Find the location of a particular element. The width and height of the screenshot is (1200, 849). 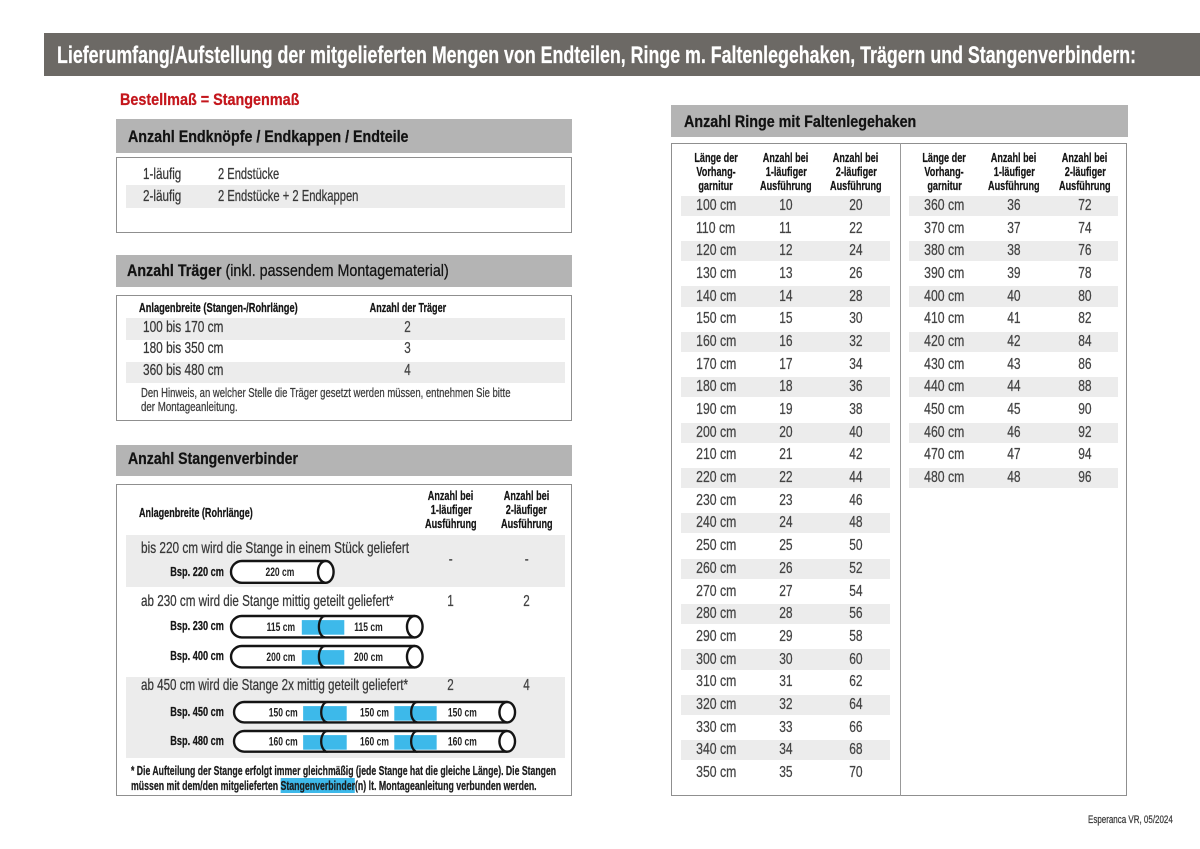

svg-text: 220 cm is located at coordinates (279, 573).